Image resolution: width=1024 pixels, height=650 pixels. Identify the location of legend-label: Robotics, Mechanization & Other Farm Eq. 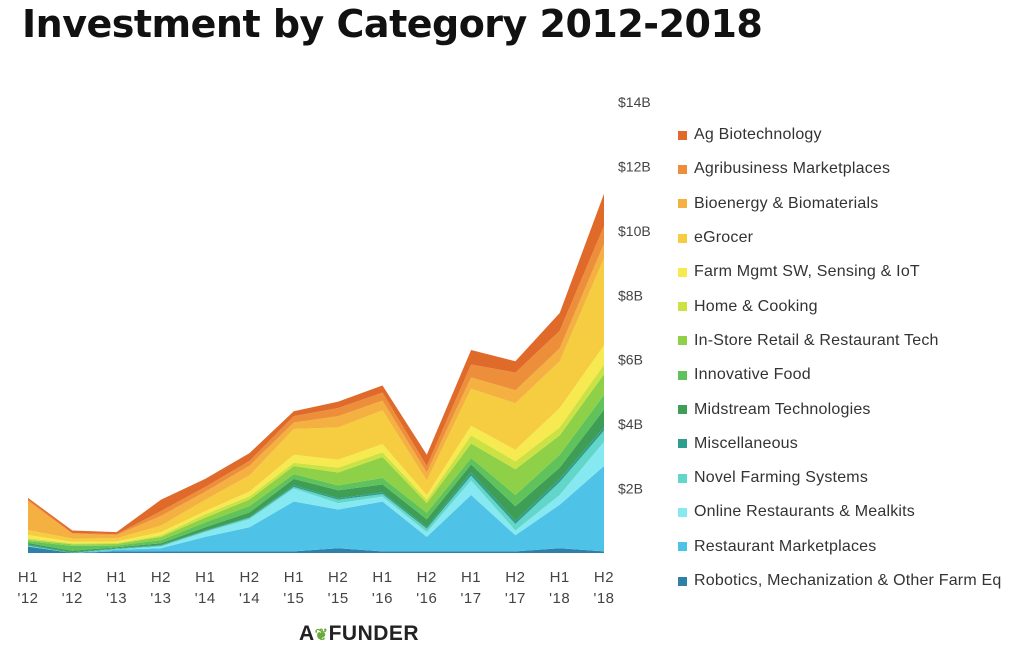
(848, 580).